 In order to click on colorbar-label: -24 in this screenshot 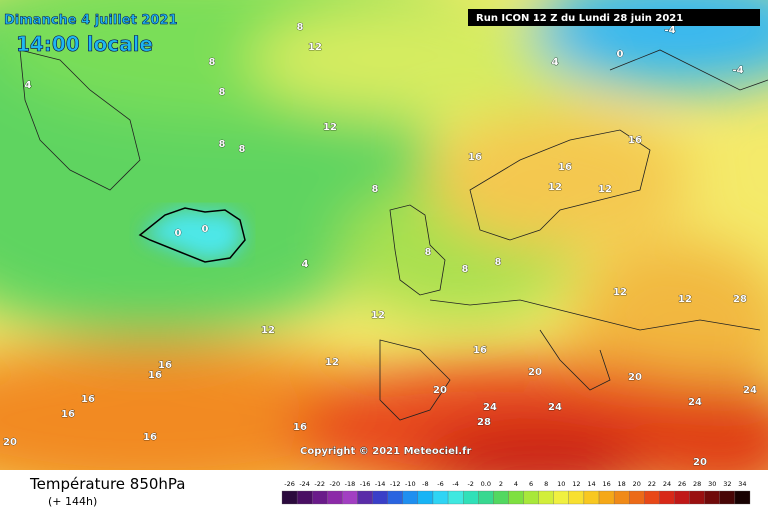, I will do `click(304, 484)`.